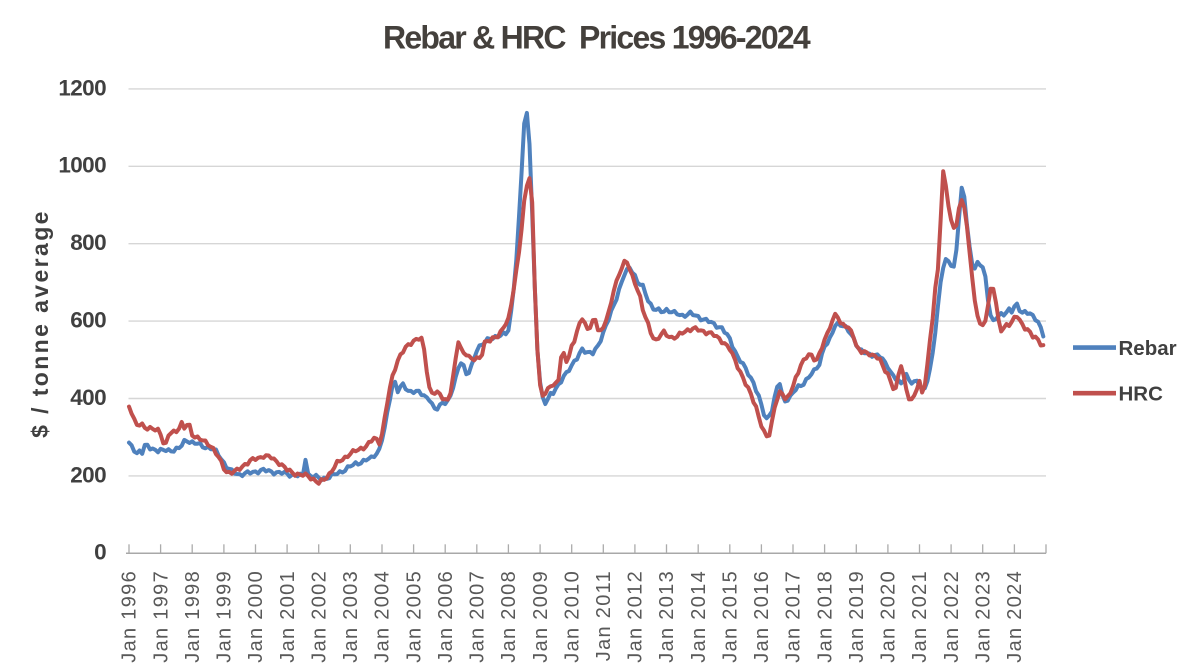  I want to click on svg-text: Jan 2013, so click(667, 616).